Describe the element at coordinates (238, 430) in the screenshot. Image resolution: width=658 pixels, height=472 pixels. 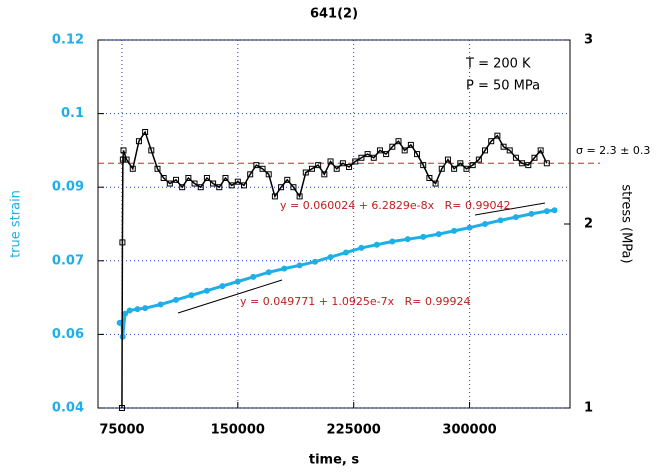
I see `x-tick-label: 150000` at that location.